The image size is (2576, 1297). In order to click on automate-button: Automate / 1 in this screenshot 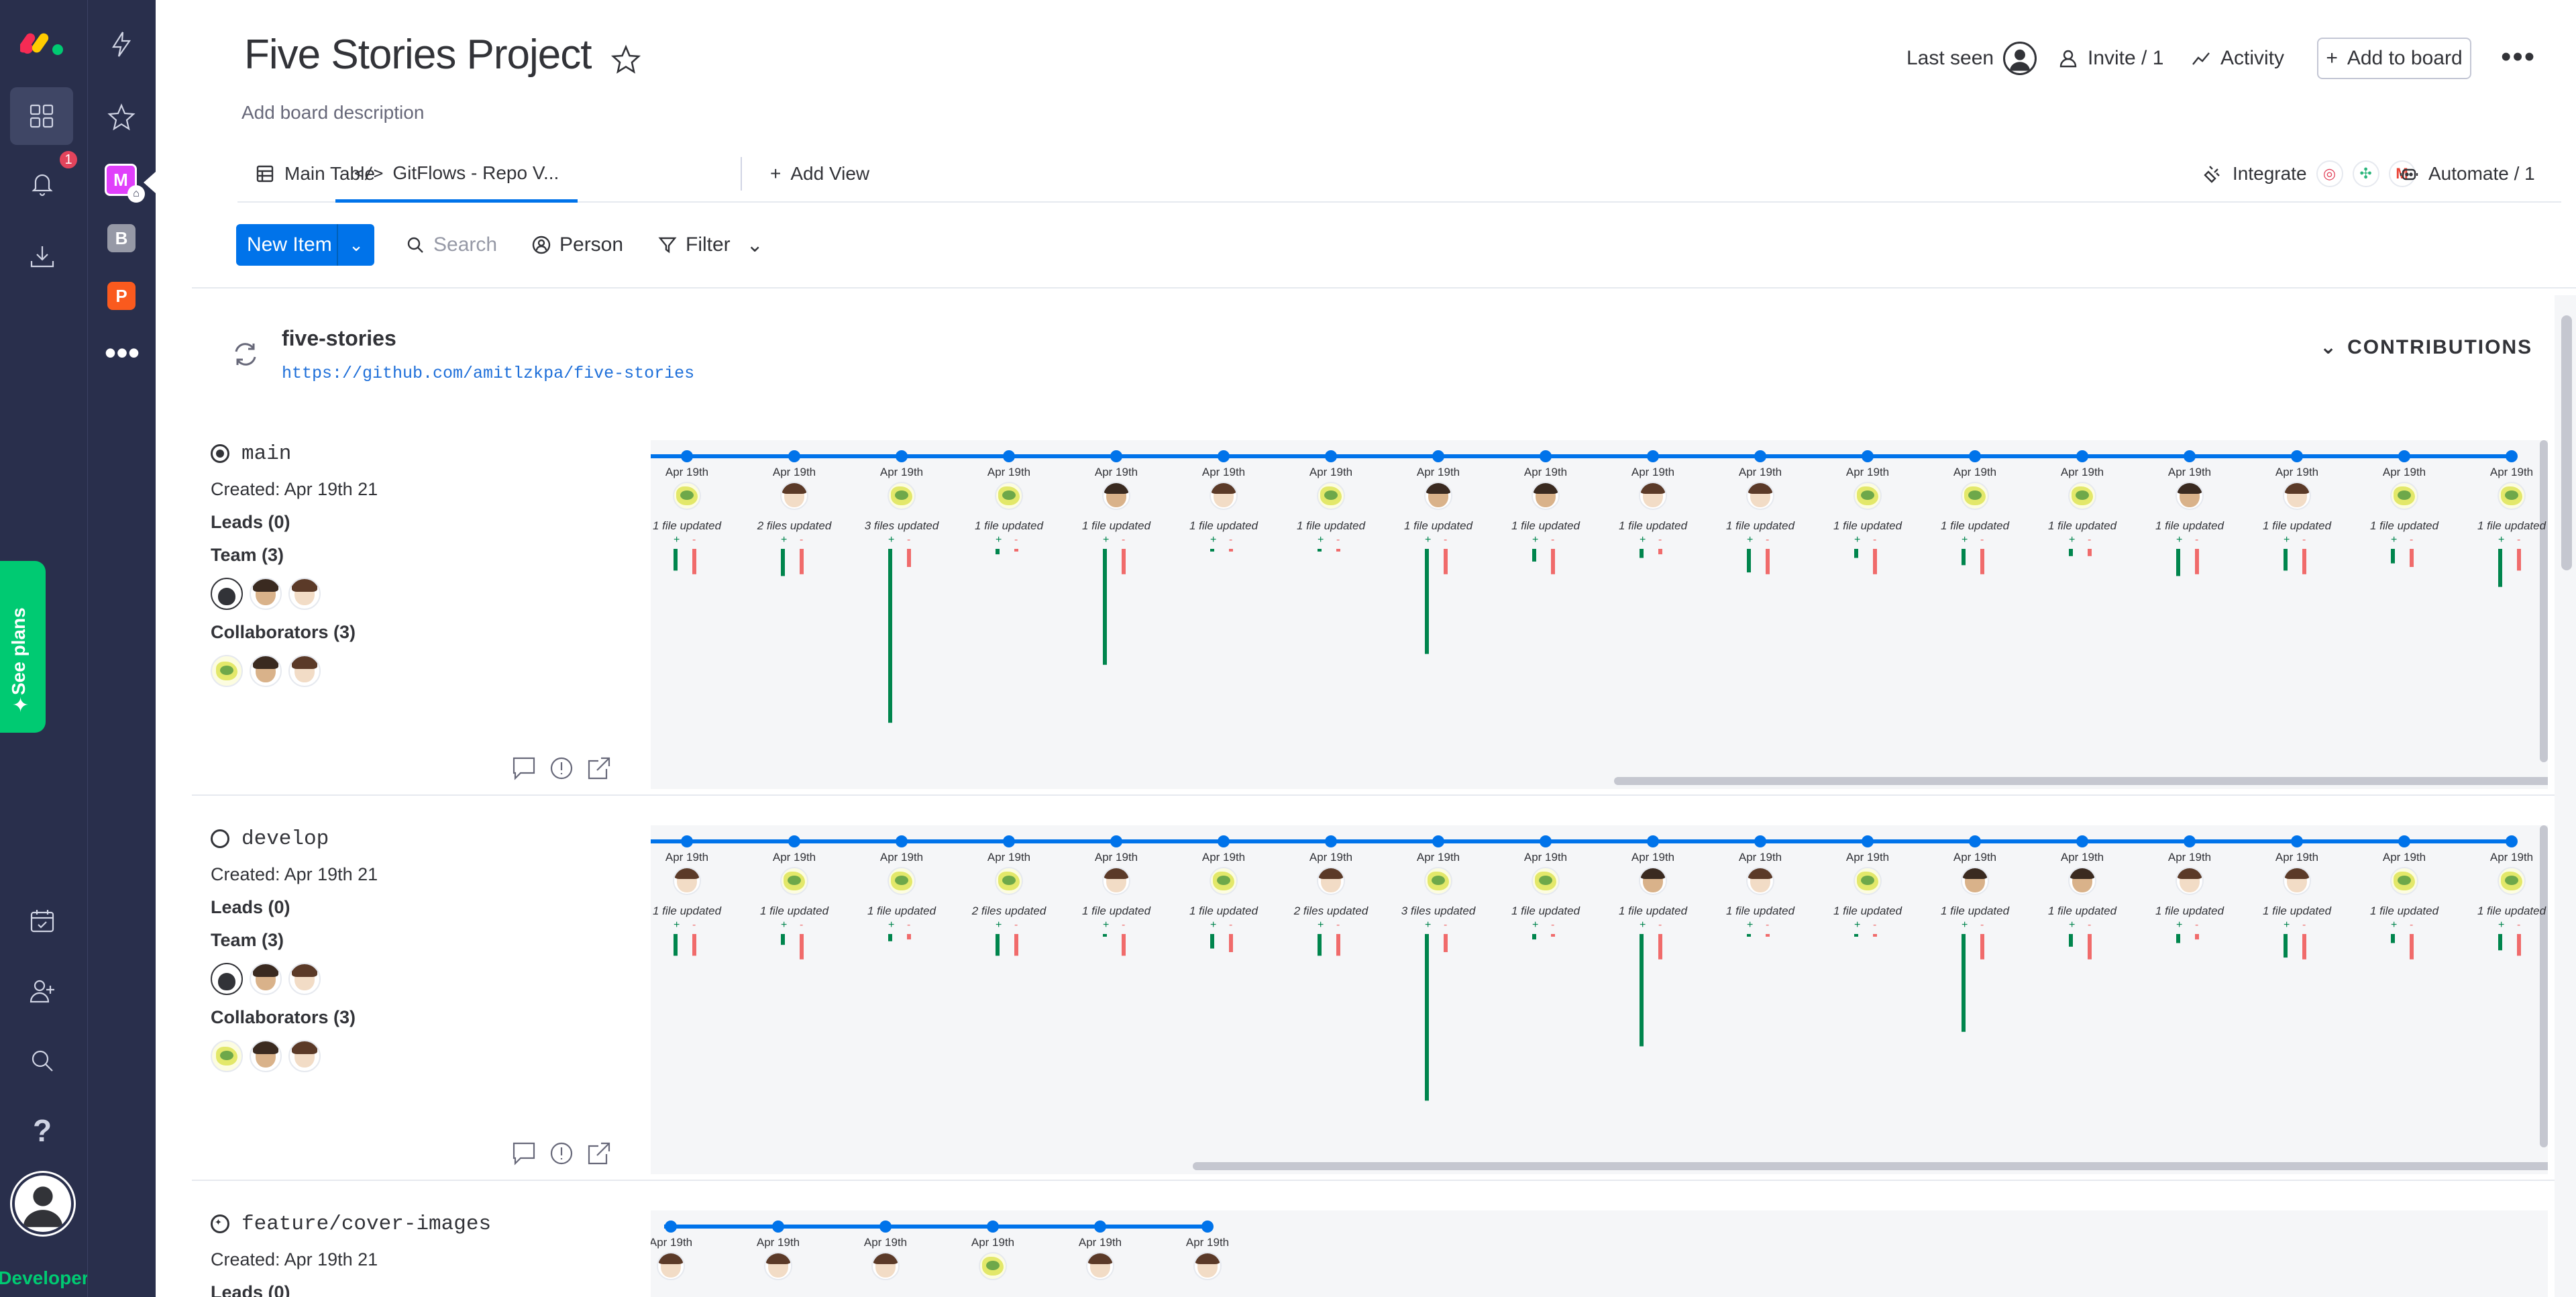, I will do `click(2467, 174)`.